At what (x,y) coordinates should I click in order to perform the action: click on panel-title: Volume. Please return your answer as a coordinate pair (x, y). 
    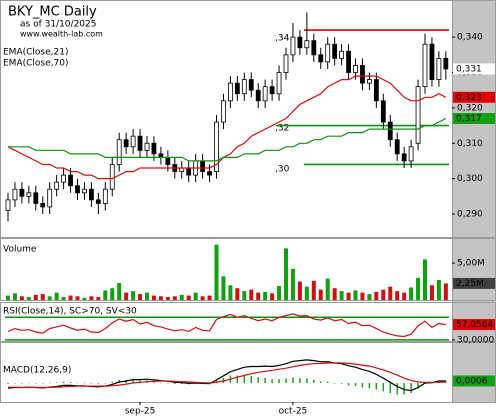
    Looking at the image, I should click on (20, 250).